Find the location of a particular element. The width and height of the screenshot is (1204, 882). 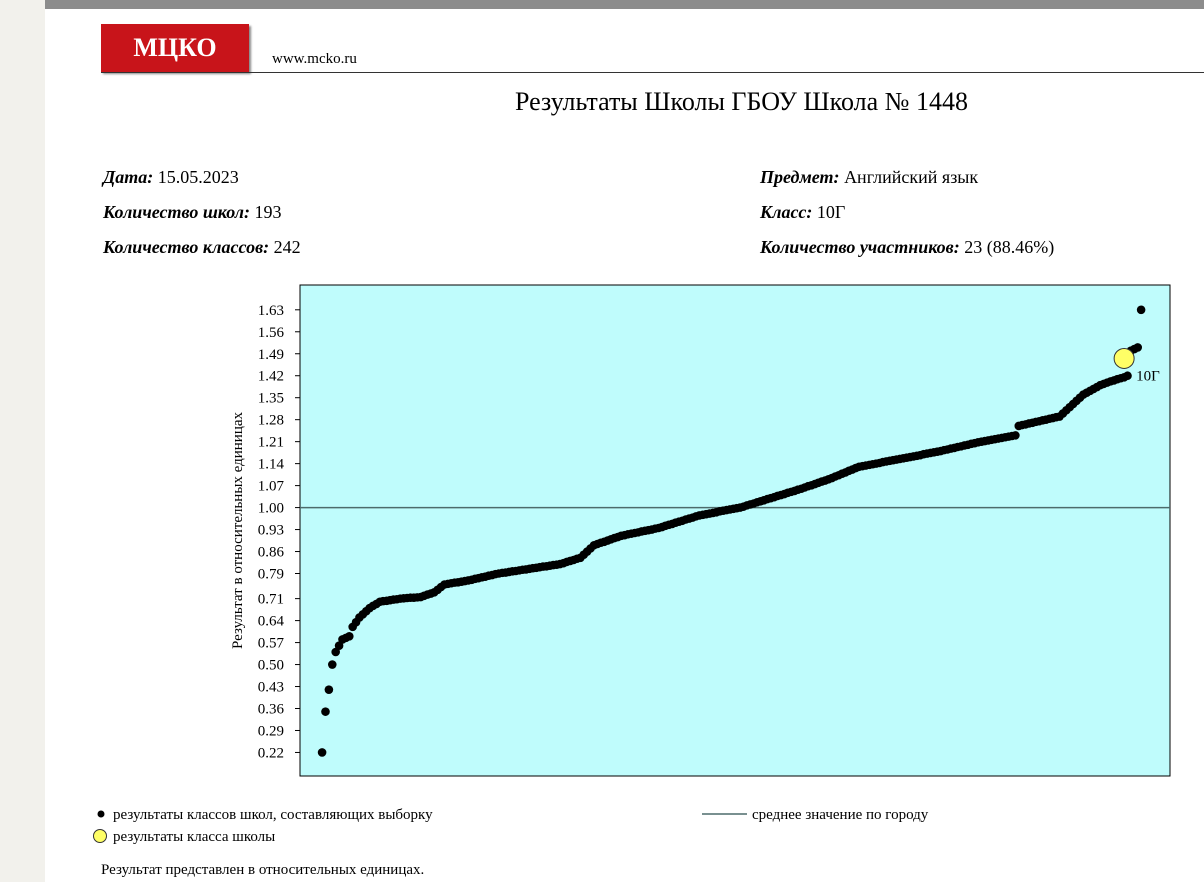

y-tick-label: 0.43 is located at coordinates (271, 688).